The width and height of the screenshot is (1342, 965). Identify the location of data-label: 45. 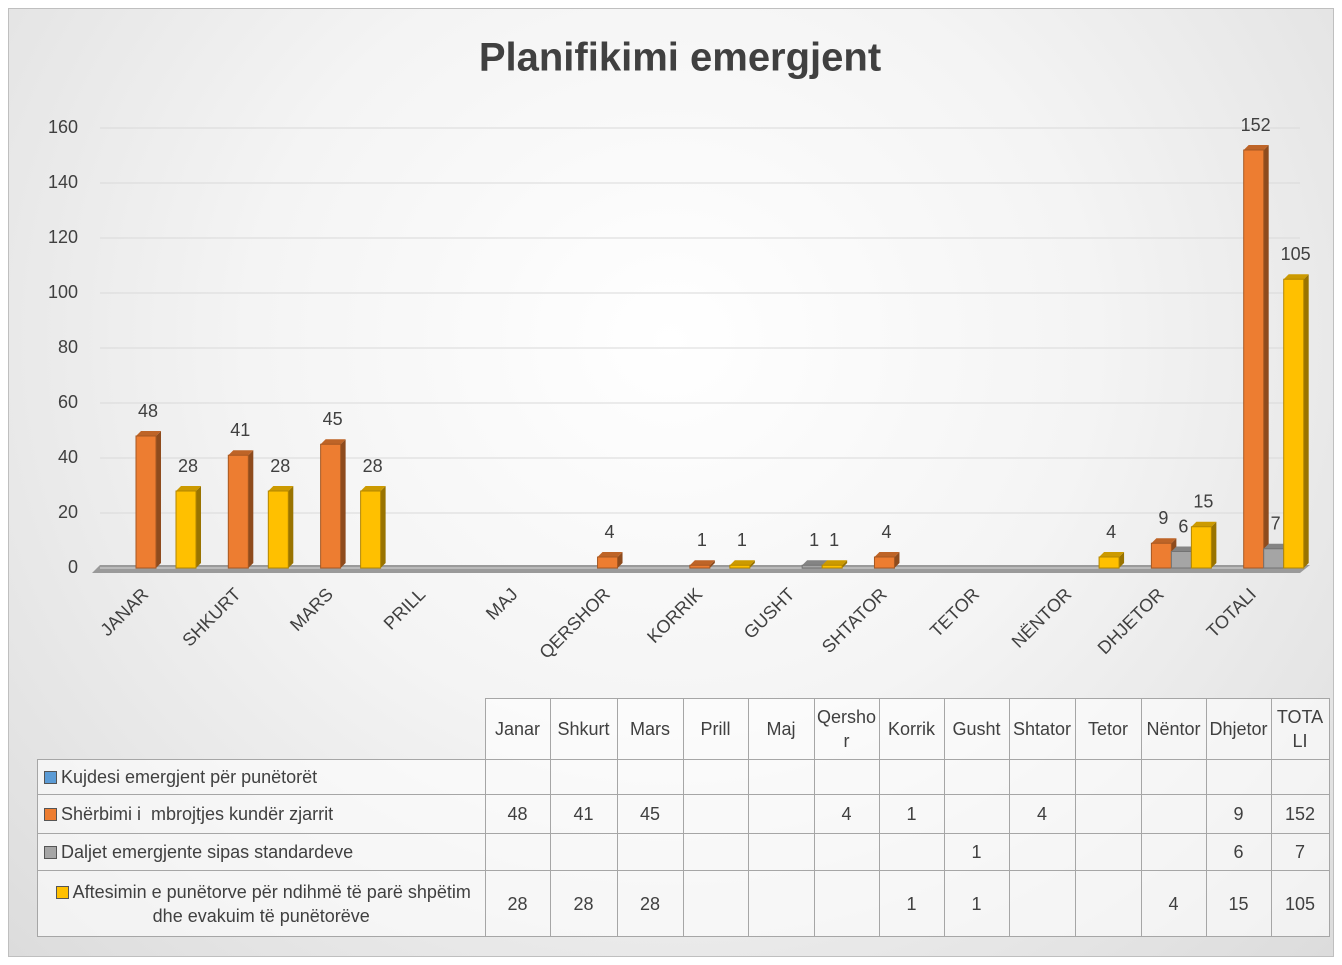
(333, 419).